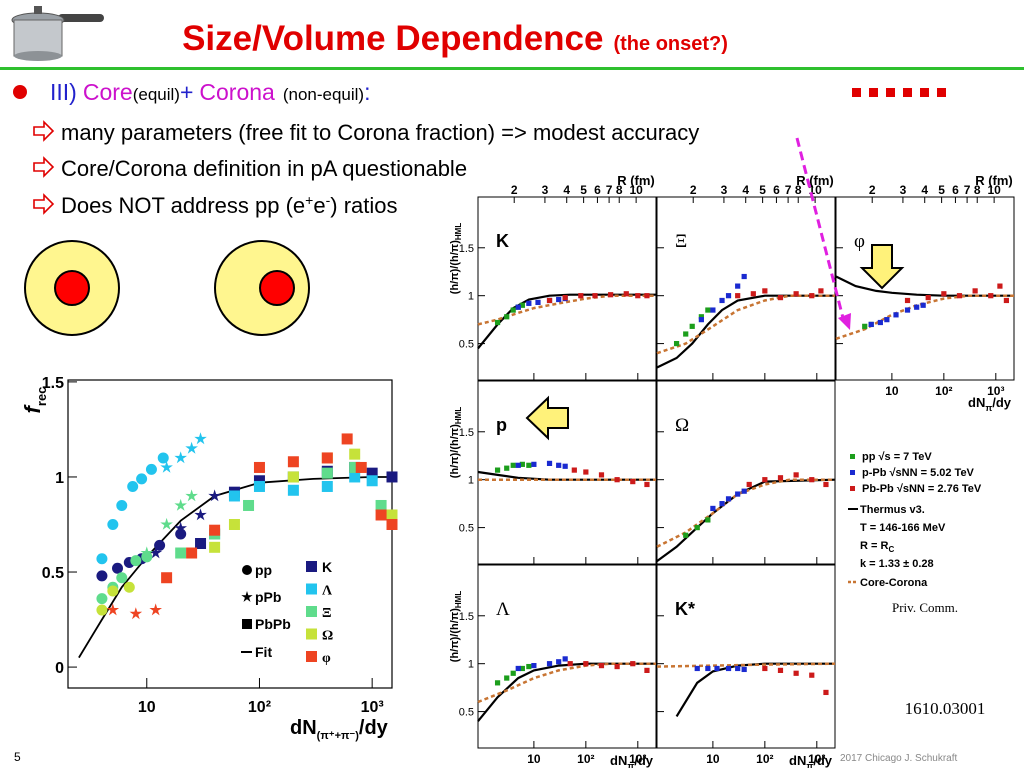 The image size is (1024, 768). I want to click on legend-param: k = 1.33 ± 0.28, so click(897, 564).